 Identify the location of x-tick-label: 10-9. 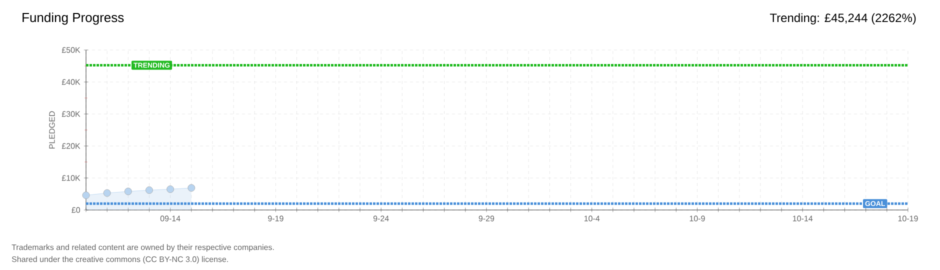
(697, 219).